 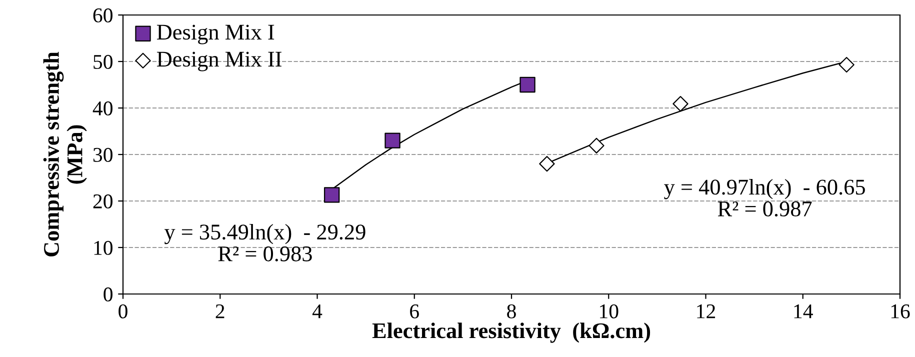 I want to click on legend-label: Design Mix I, so click(x=215, y=34).